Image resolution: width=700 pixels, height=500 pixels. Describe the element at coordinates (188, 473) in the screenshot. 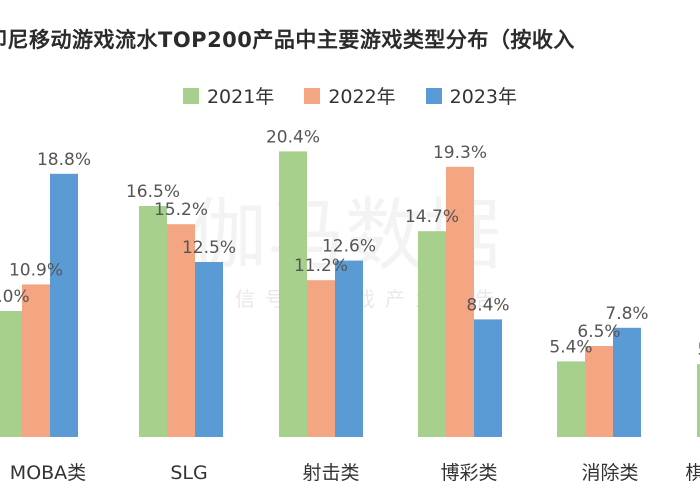

I see `category-label: SLG` at that location.